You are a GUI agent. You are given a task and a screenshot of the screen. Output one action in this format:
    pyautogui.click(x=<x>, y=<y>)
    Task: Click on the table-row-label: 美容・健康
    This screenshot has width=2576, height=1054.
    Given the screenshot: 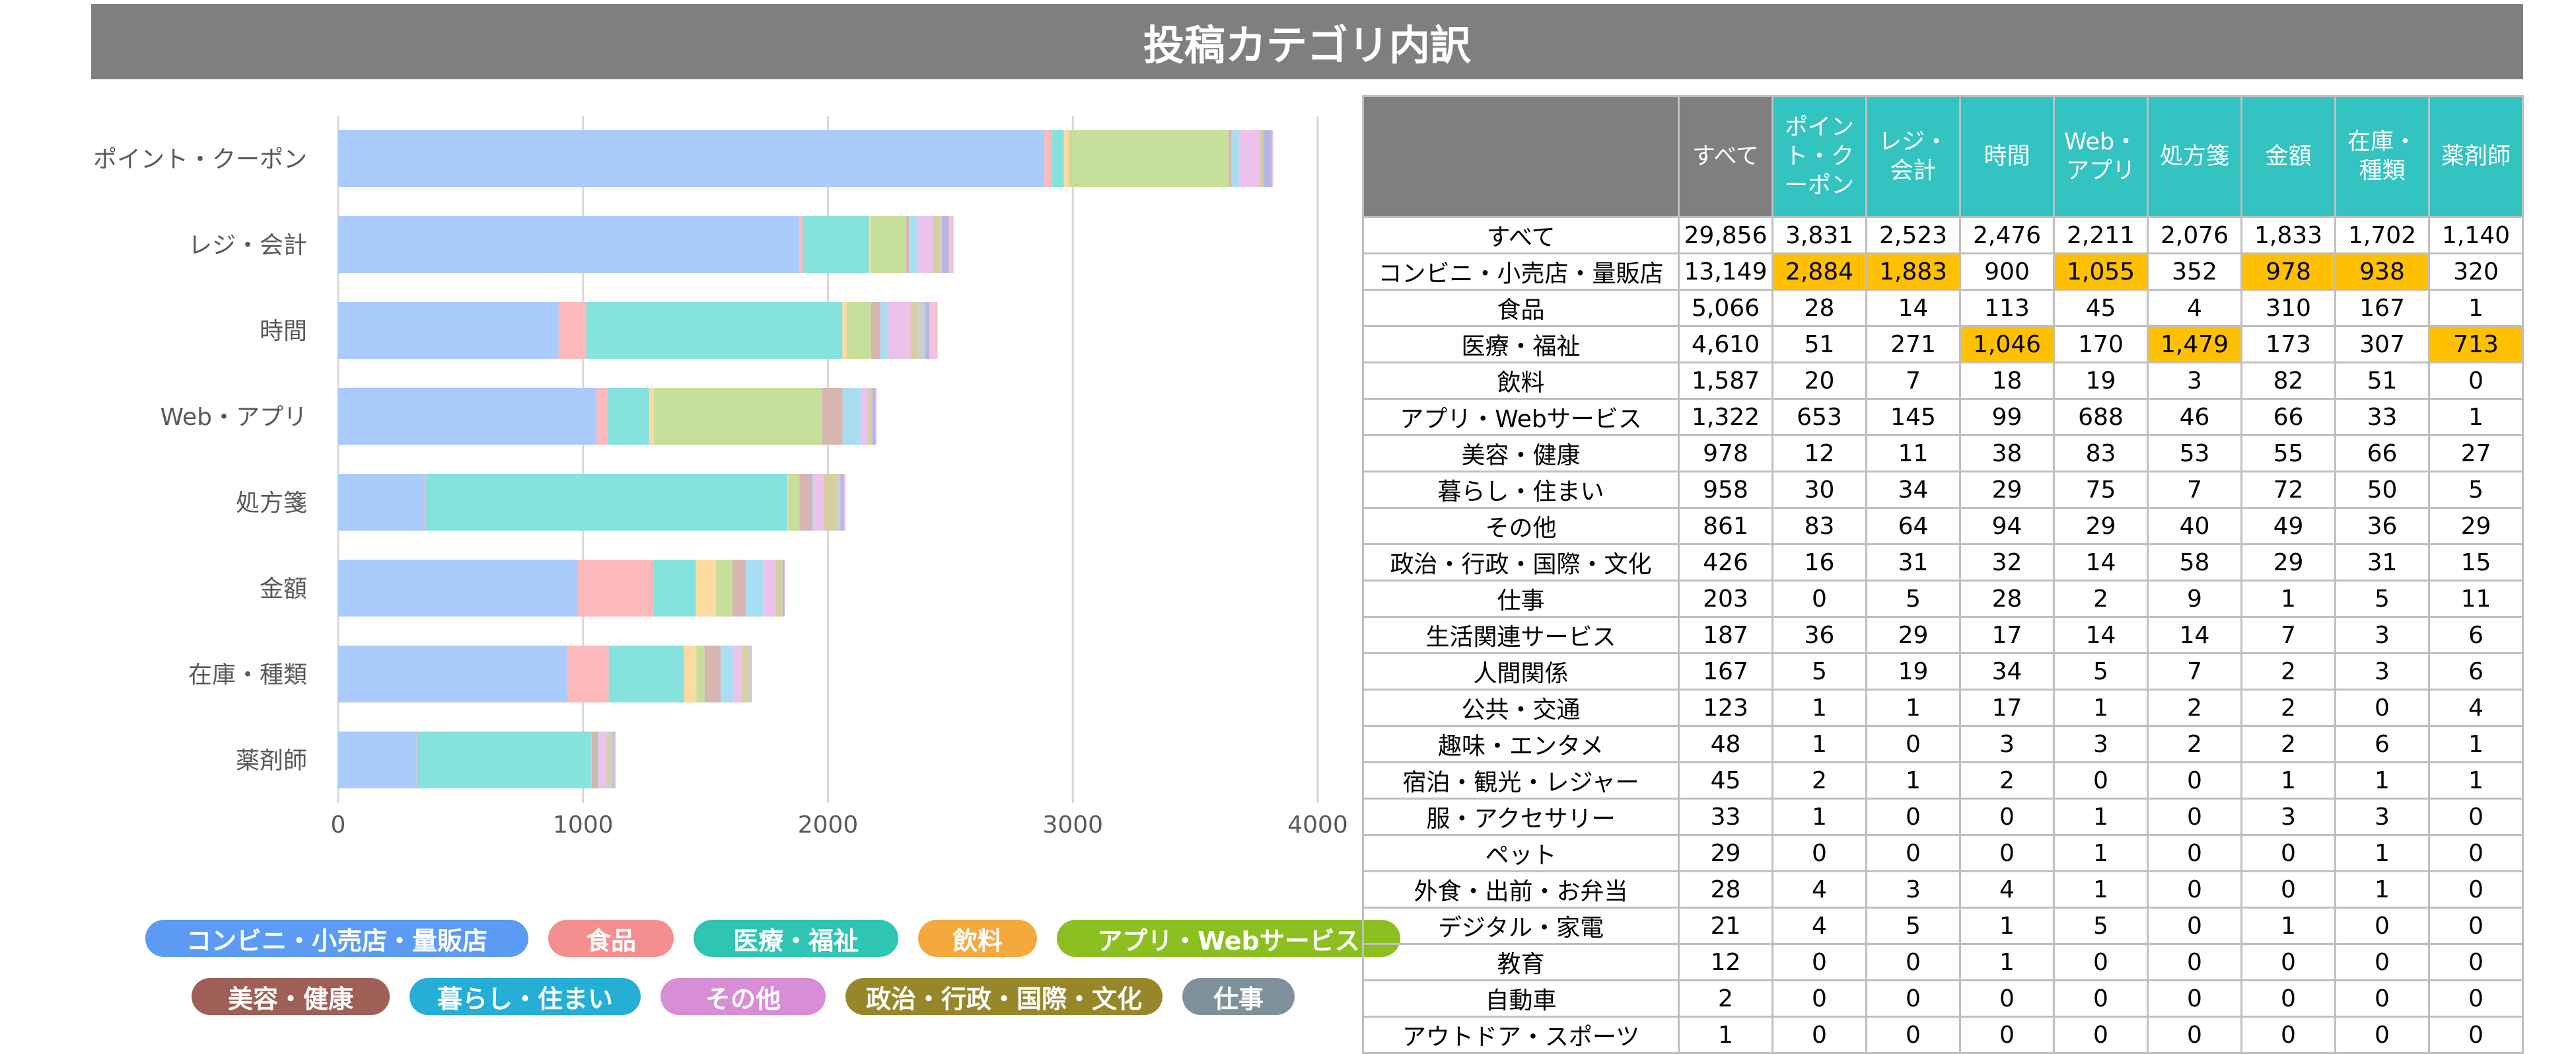 What is the action you would take?
    pyautogui.click(x=1521, y=453)
    